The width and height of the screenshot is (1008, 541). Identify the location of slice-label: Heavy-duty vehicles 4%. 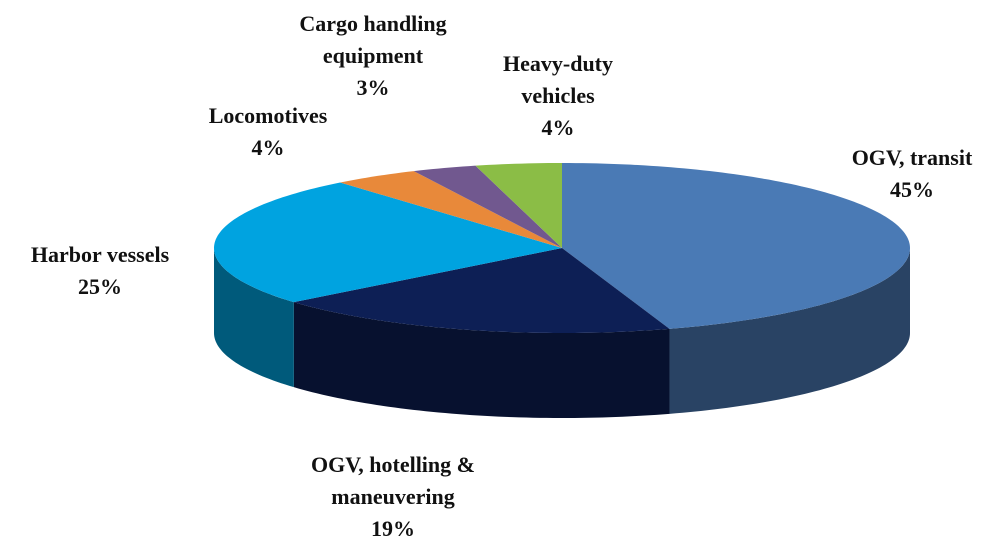
(558, 96).